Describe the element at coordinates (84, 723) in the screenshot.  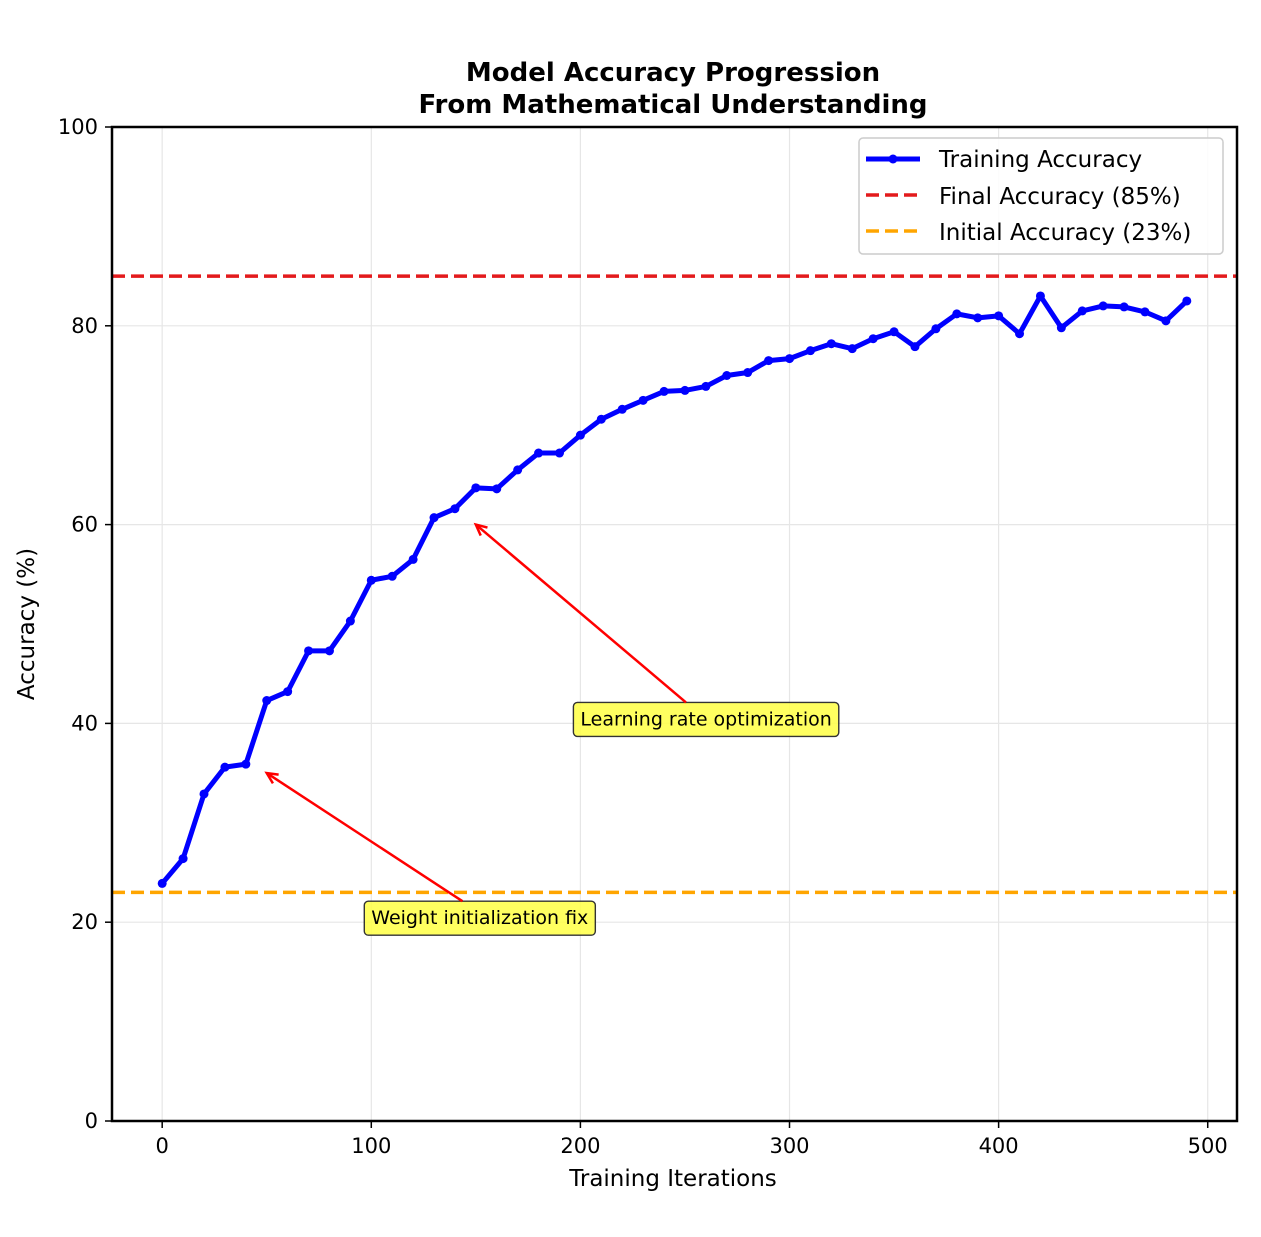
I see `y-tick-label: 40` at that location.